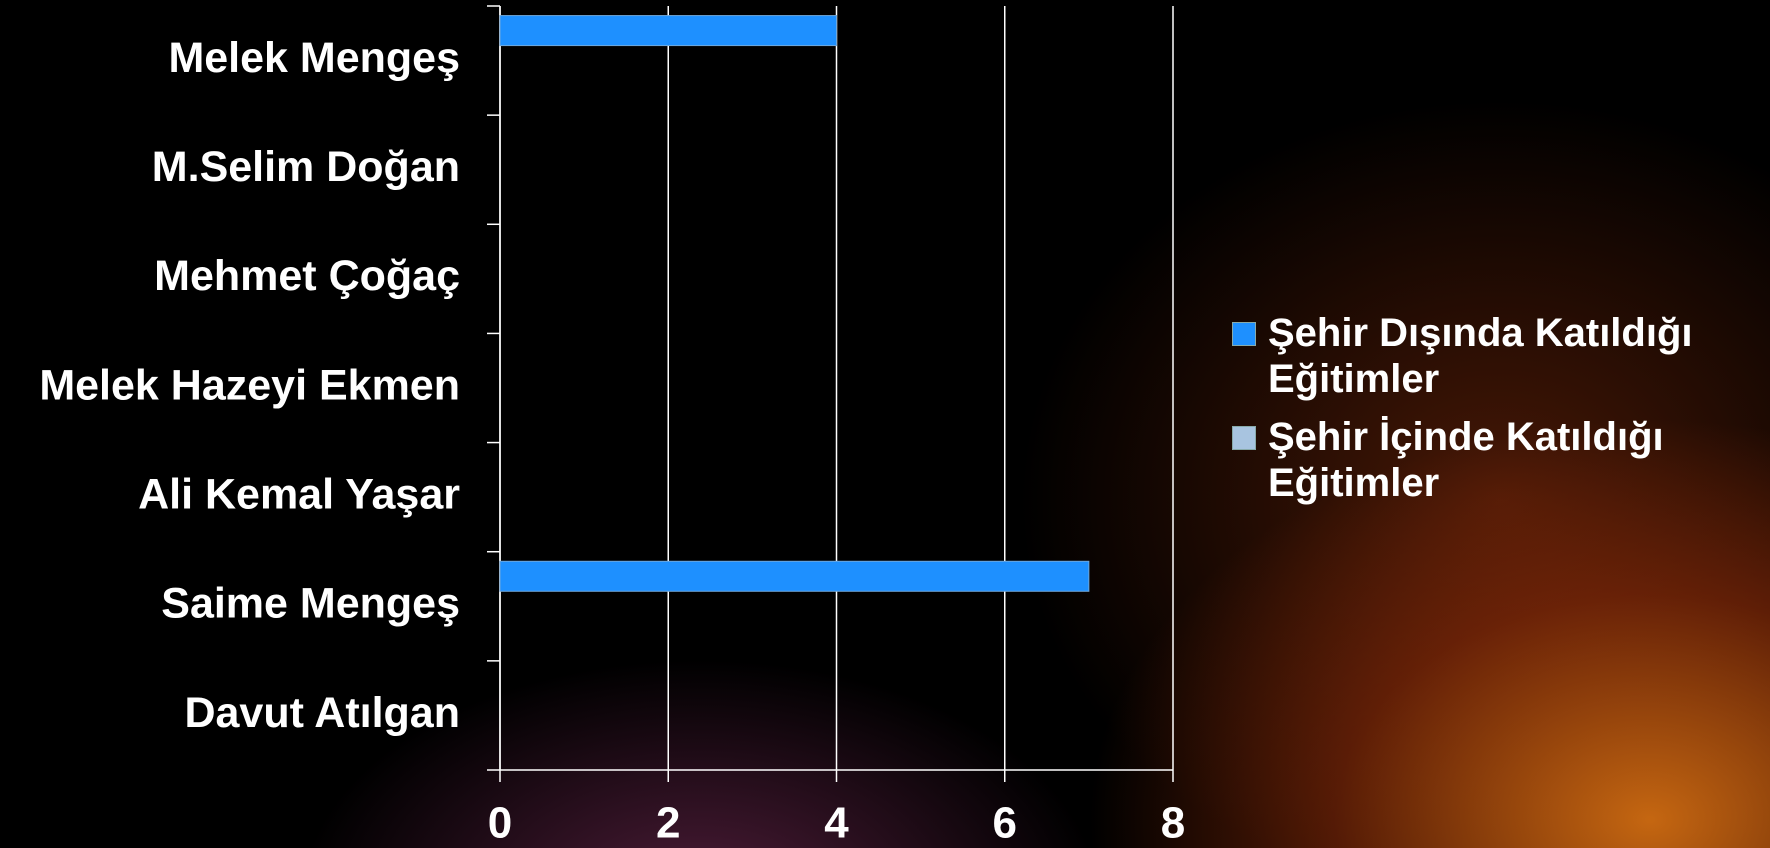  What do you see at coordinates (1173, 823) in the screenshot?
I see `x-tick-label: 8` at bounding box center [1173, 823].